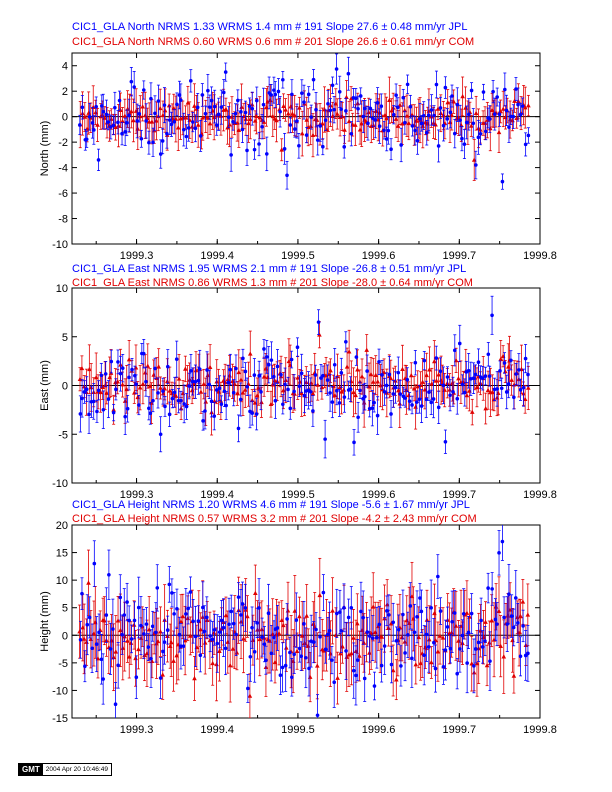  What do you see at coordinates (65, 338) in the screenshot?
I see `panel-east-ytick-label: 5` at bounding box center [65, 338].